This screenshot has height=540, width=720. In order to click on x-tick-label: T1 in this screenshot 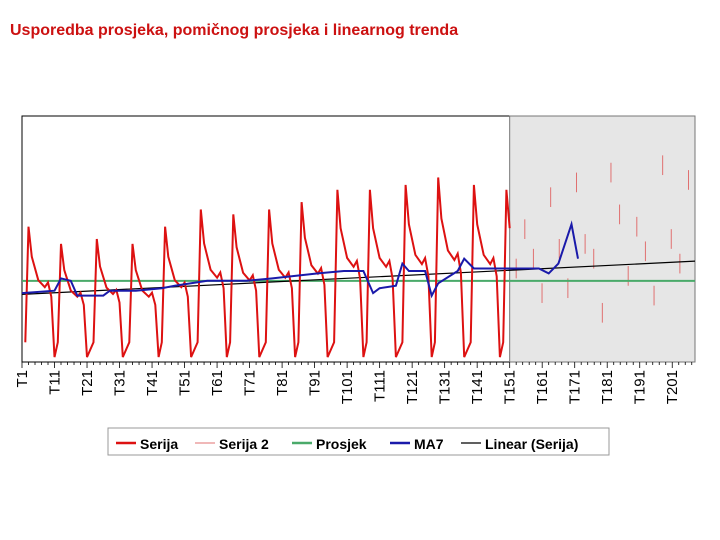, I will do `click(22, 379)`.